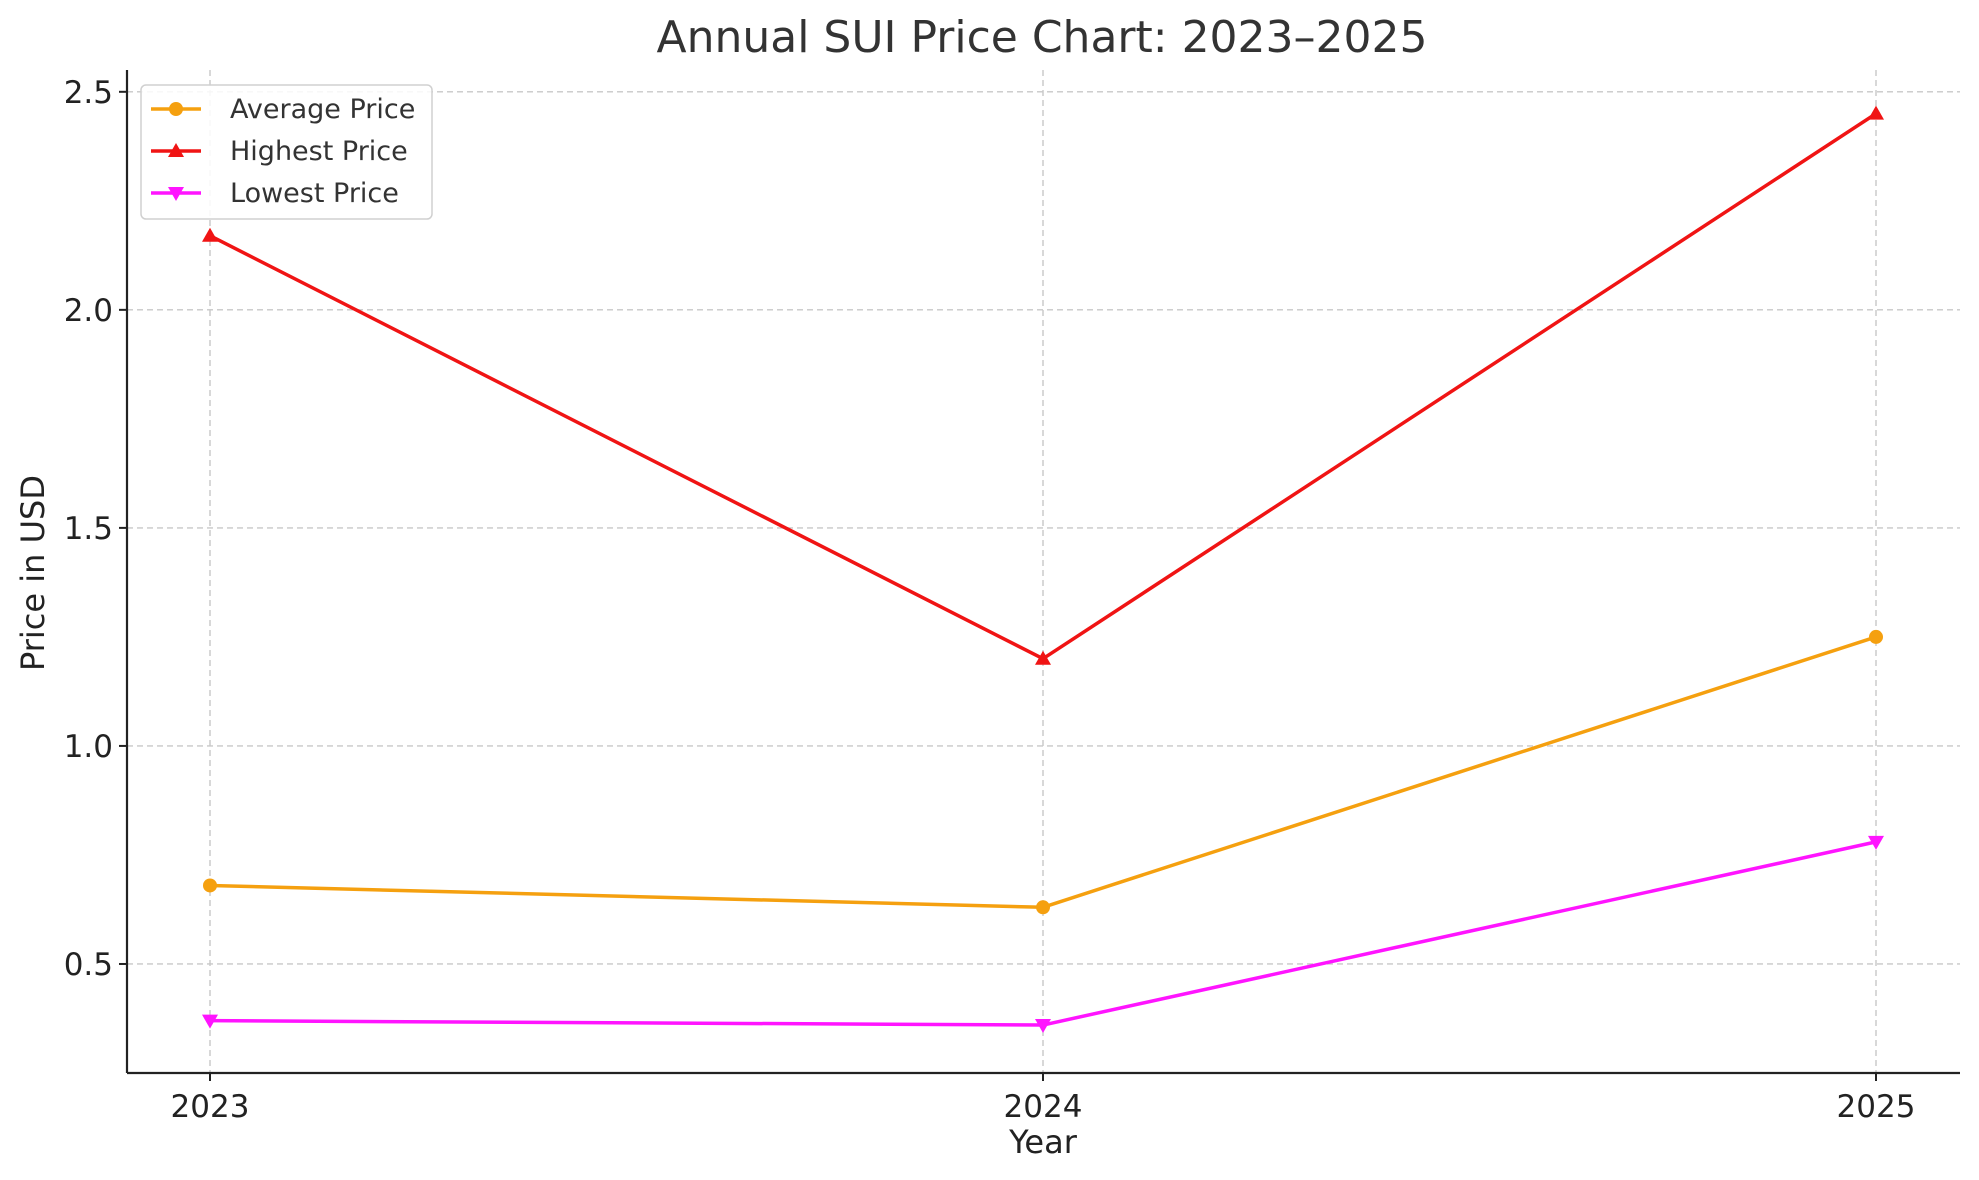  I want to click on legend-box, so click(286, 152).